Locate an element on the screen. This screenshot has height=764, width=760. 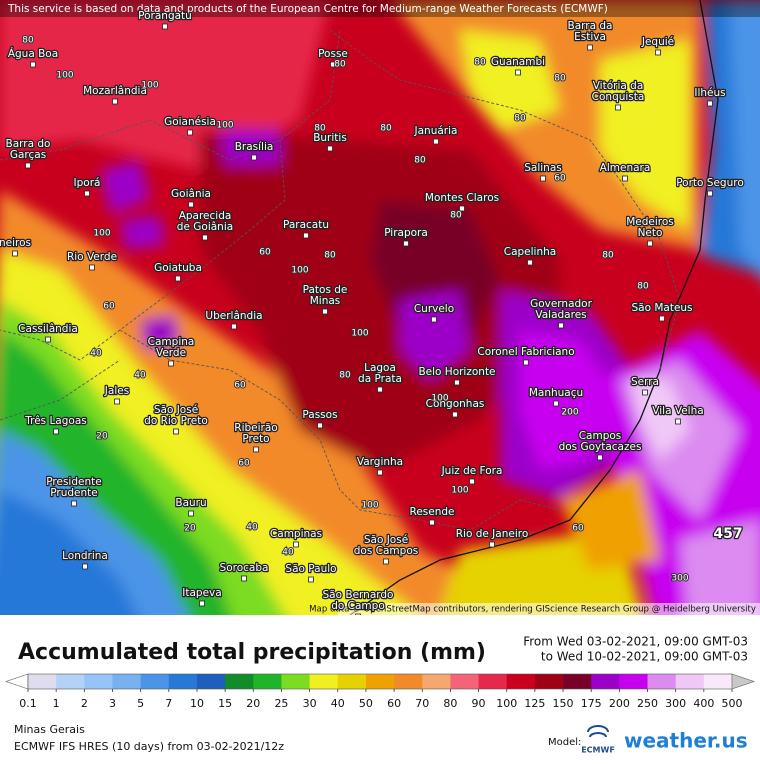
colorbar-tick-label: 125 is located at coordinates (534, 703).